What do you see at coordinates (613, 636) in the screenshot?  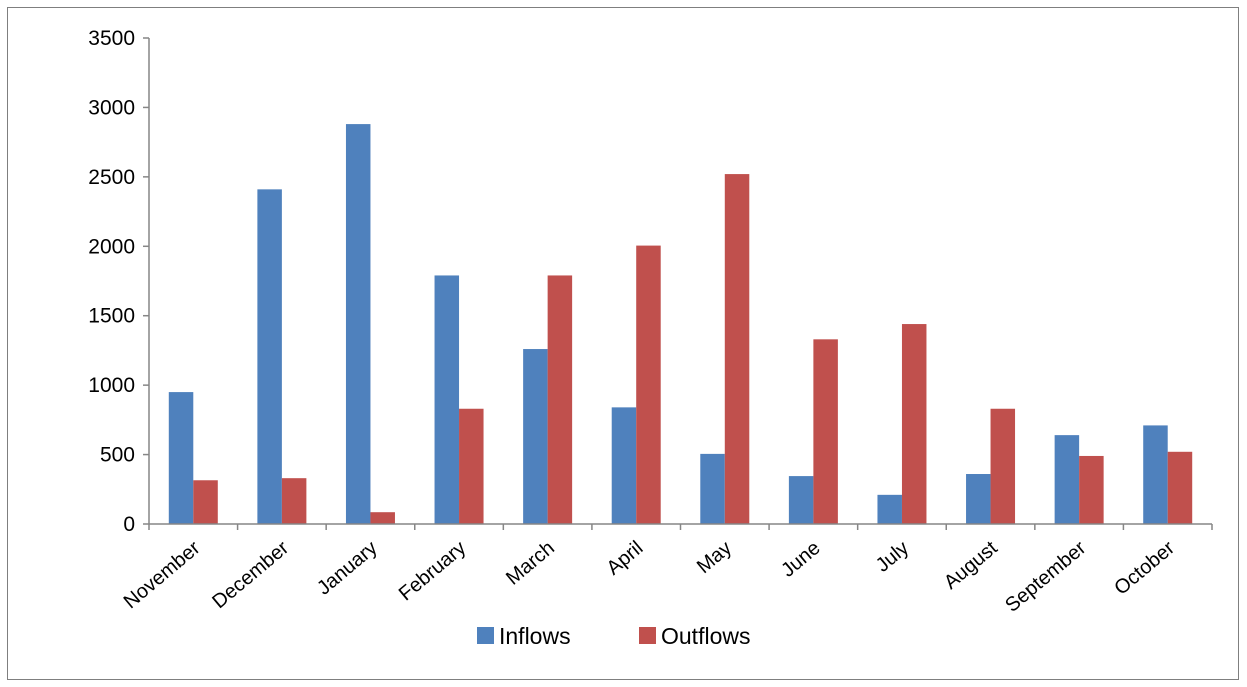 I see `legend: Inflows Outflows` at bounding box center [613, 636].